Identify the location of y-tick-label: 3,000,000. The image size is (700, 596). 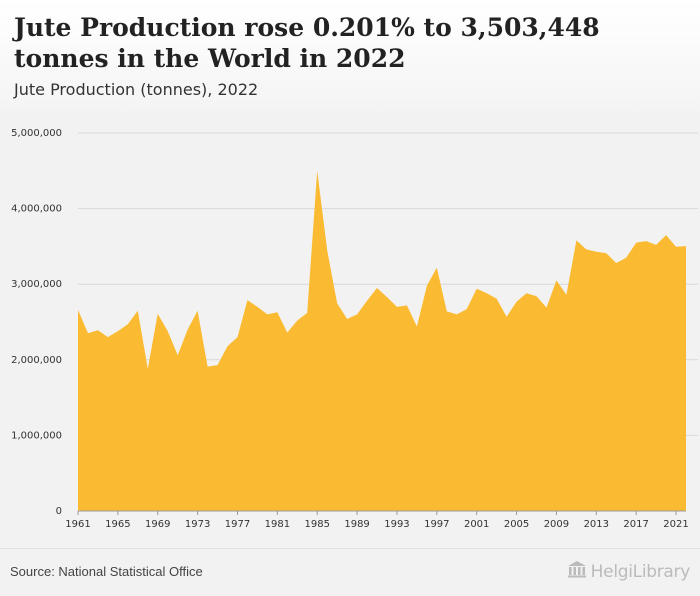
(36, 284).